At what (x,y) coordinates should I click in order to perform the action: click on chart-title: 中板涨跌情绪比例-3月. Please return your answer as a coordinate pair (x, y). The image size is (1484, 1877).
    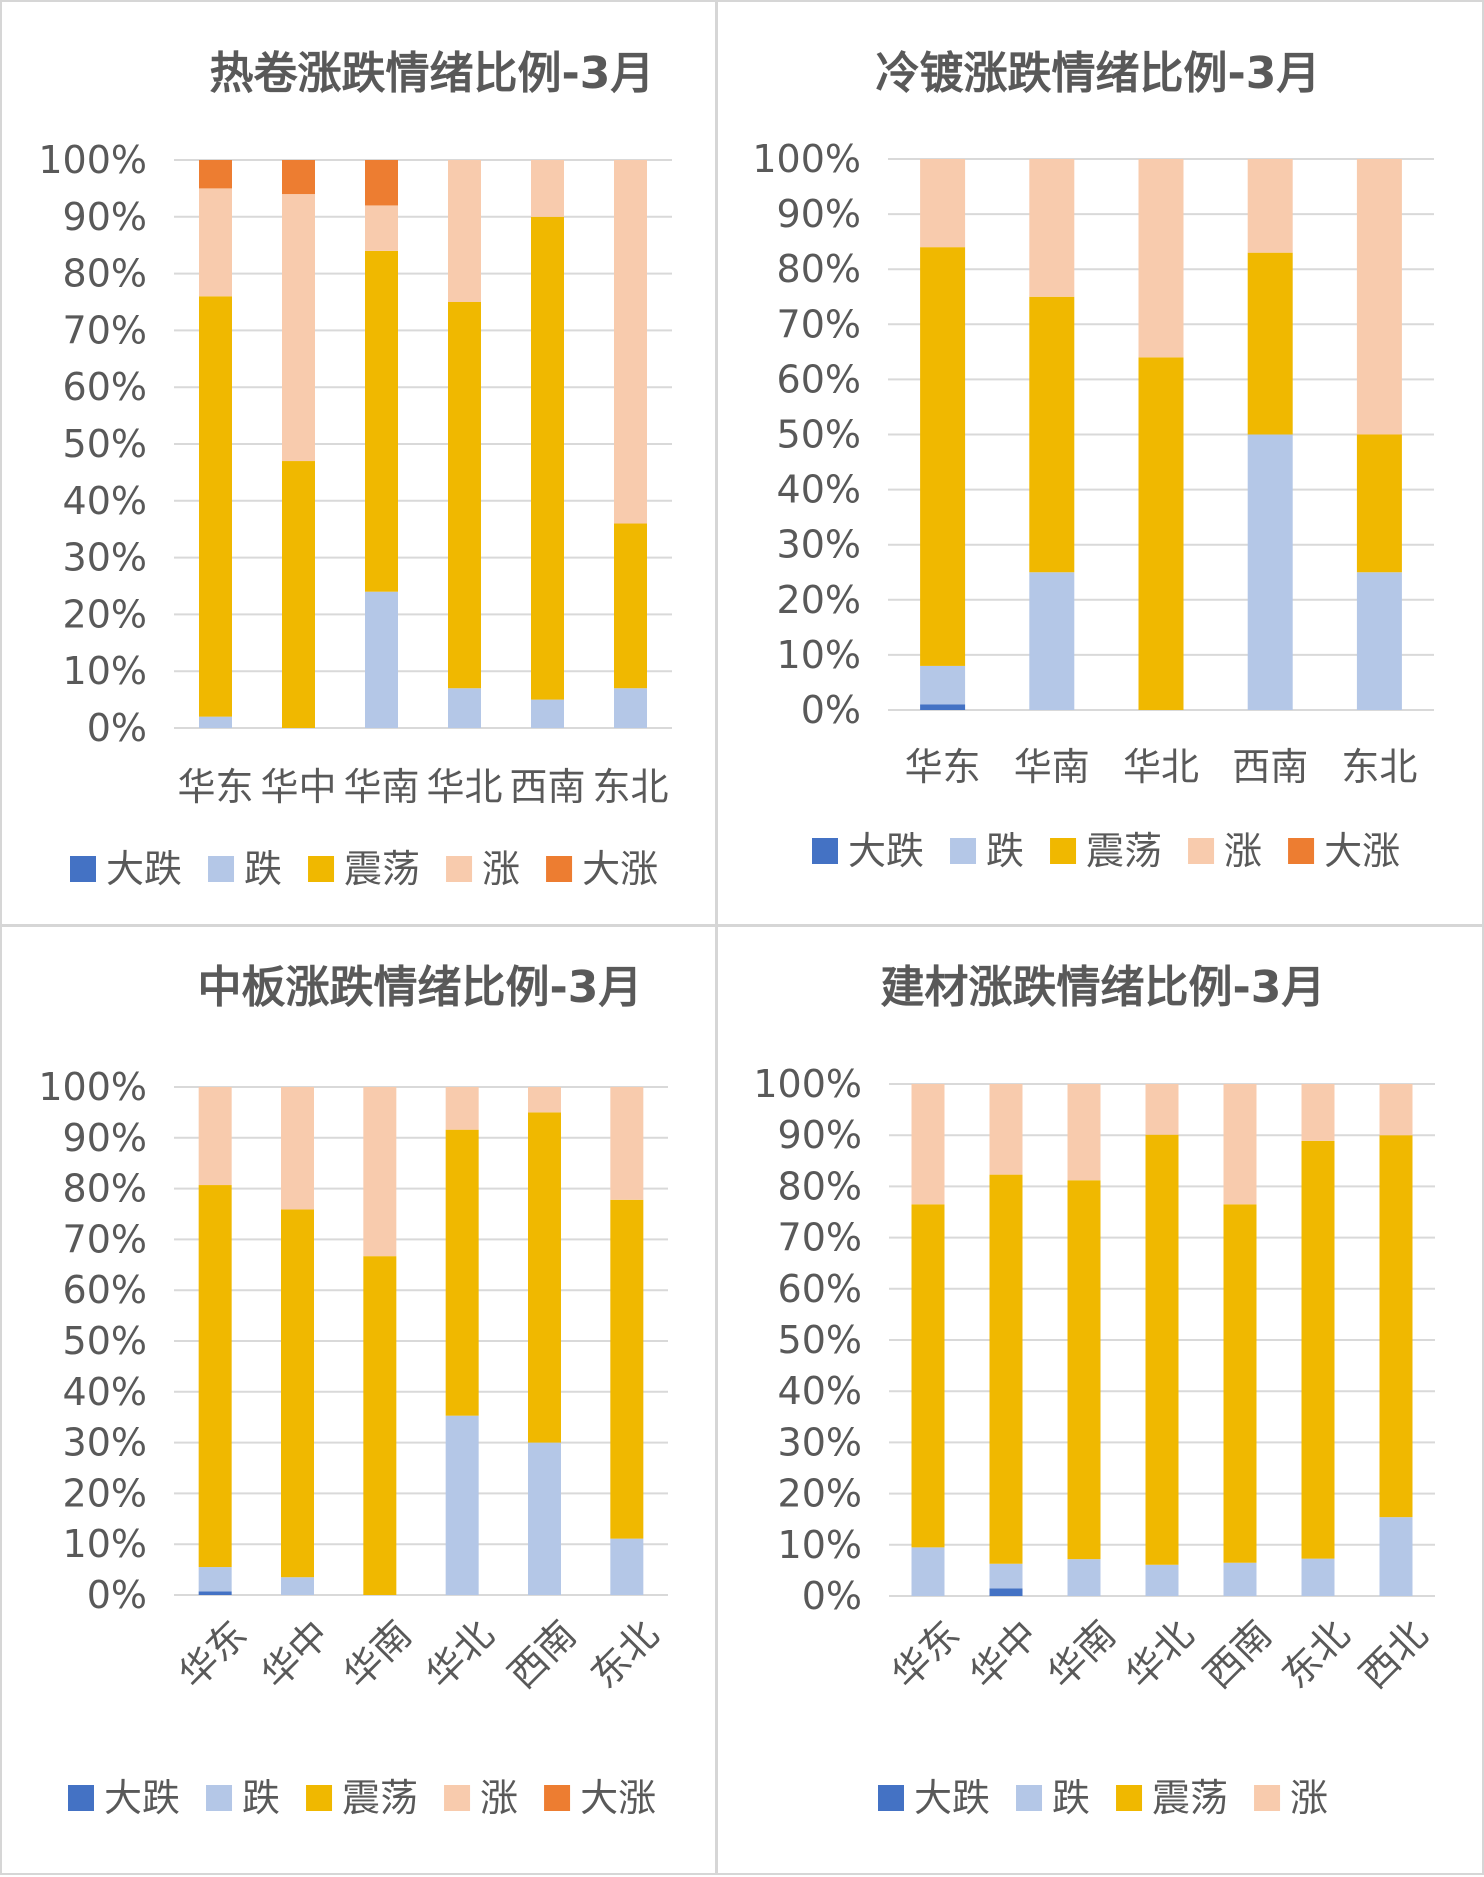
    Looking at the image, I should click on (420, 987).